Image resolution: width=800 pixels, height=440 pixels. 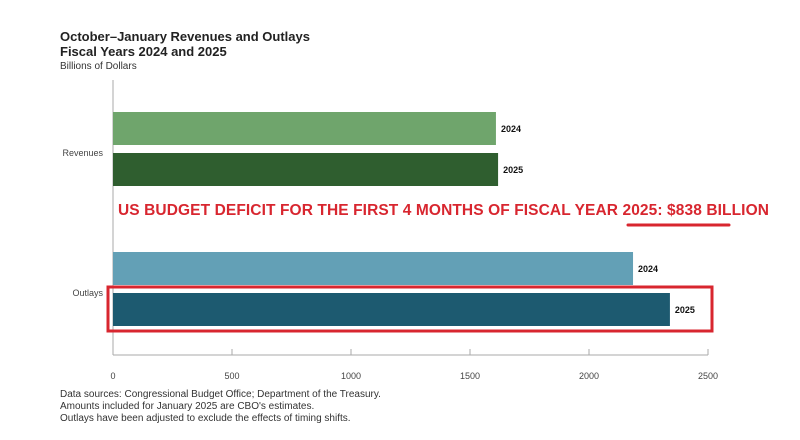 I want to click on category-label: Outlays, so click(x=87, y=293).